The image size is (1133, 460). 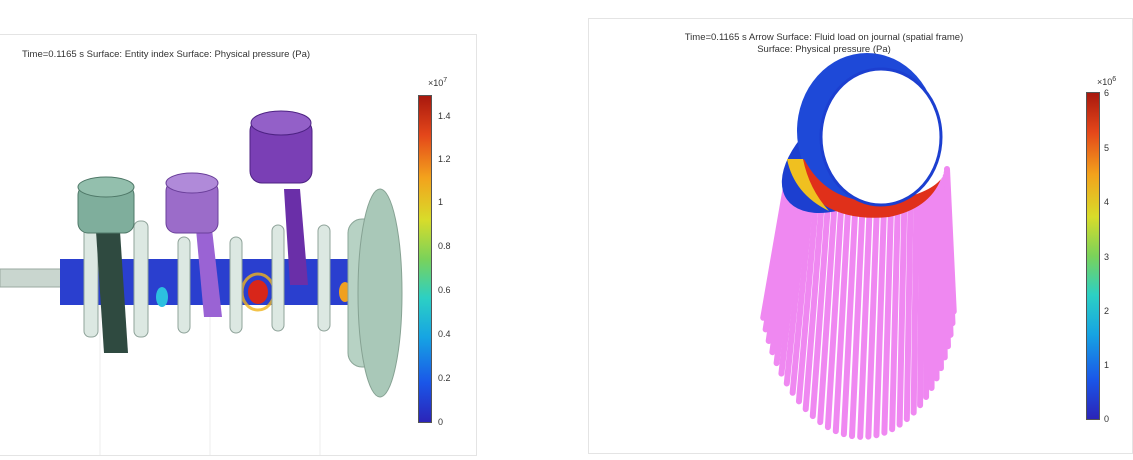 What do you see at coordinates (1107, 93) in the screenshot?
I see `right-colorbar-tick: 6` at bounding box center [1107, 93].